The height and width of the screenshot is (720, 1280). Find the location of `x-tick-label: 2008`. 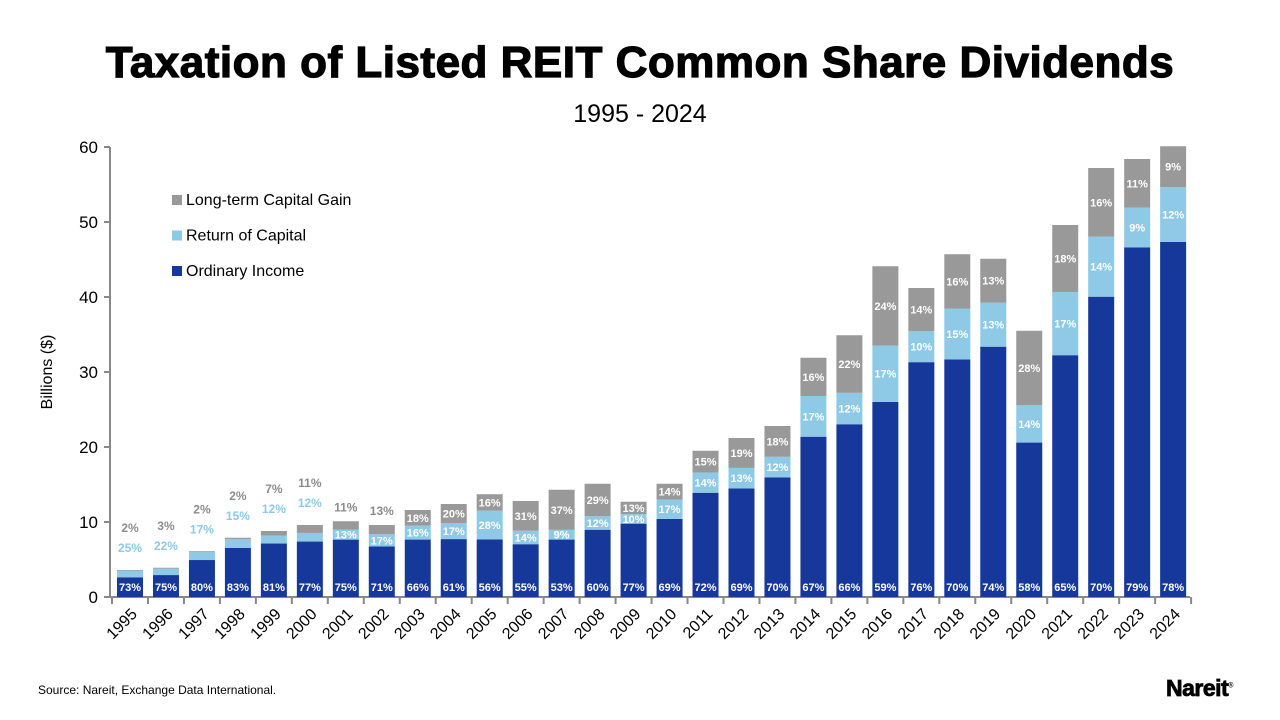

x-tick-label: 2008 is located at coordinates (589, 624).